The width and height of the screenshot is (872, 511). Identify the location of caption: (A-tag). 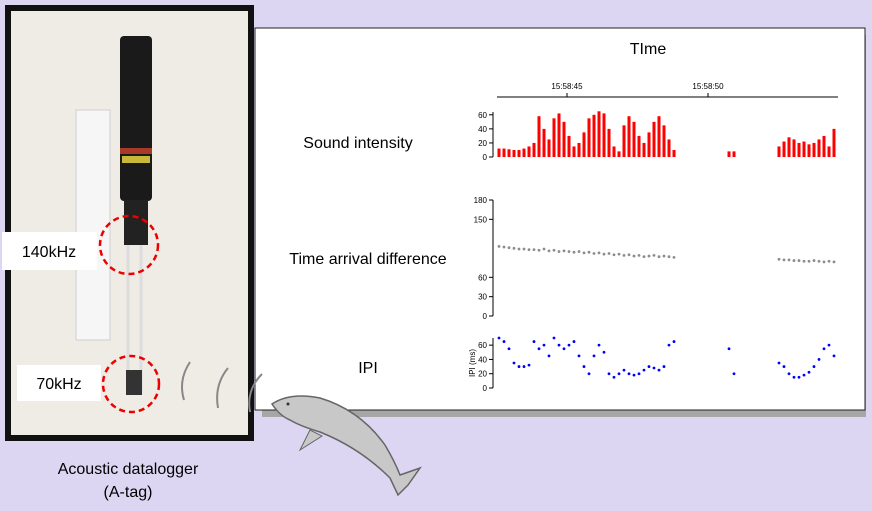
(128, 492).